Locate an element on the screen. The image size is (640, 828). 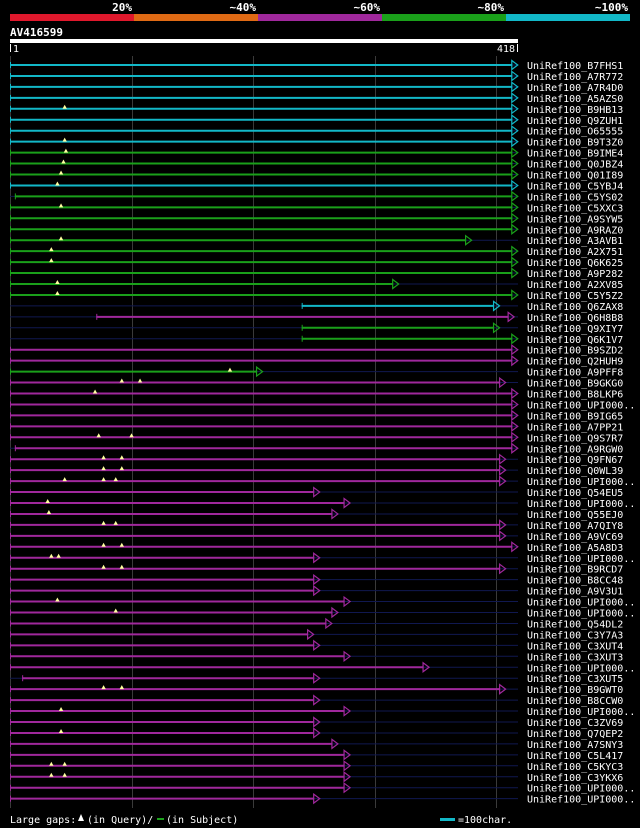
hit-label: UniRef100_C3XUT5 is located at coordinates (575, 679).